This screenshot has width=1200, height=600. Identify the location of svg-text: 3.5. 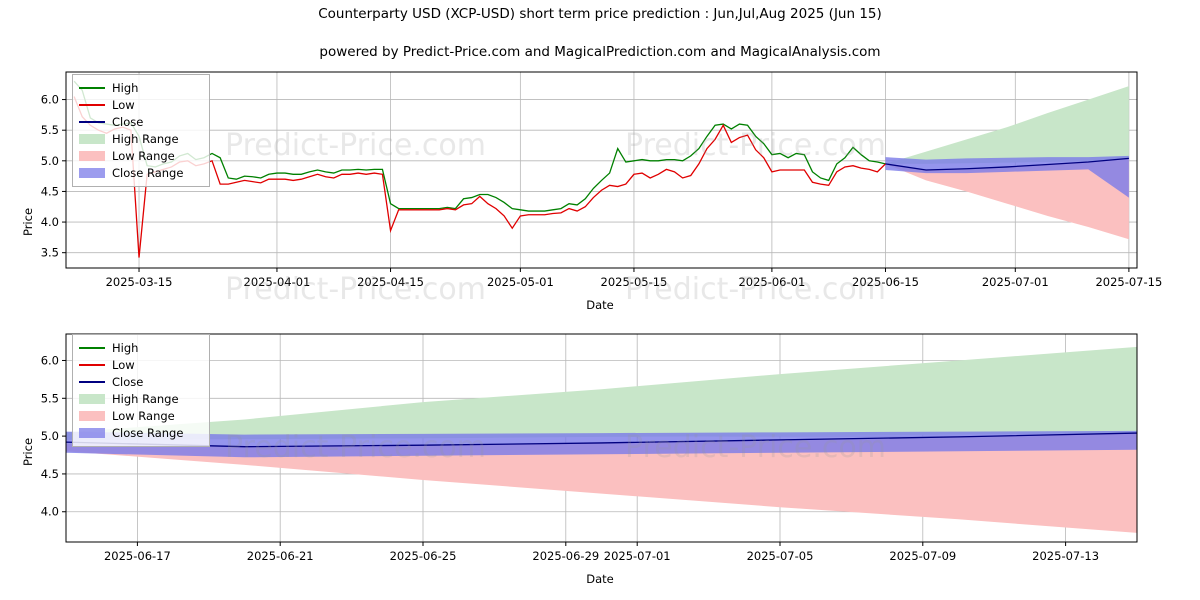
(50, 253).